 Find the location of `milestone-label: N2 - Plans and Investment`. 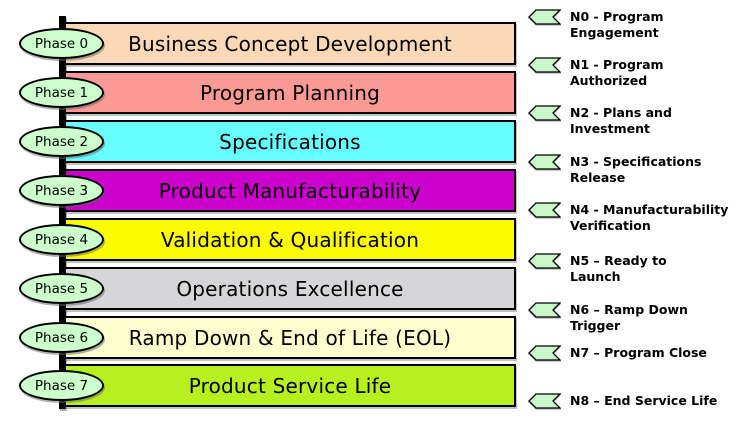

milestone-label: N2 - Plans and Investment is located at coordinates (621, 120).